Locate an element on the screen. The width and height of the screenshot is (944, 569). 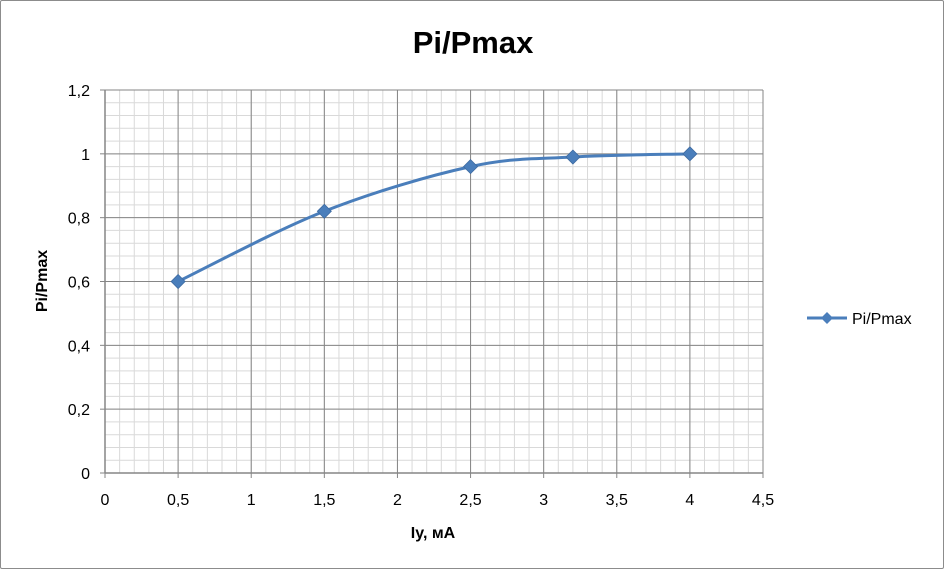
y-tick-label: 0,4 is located at coordinates (79, 346).